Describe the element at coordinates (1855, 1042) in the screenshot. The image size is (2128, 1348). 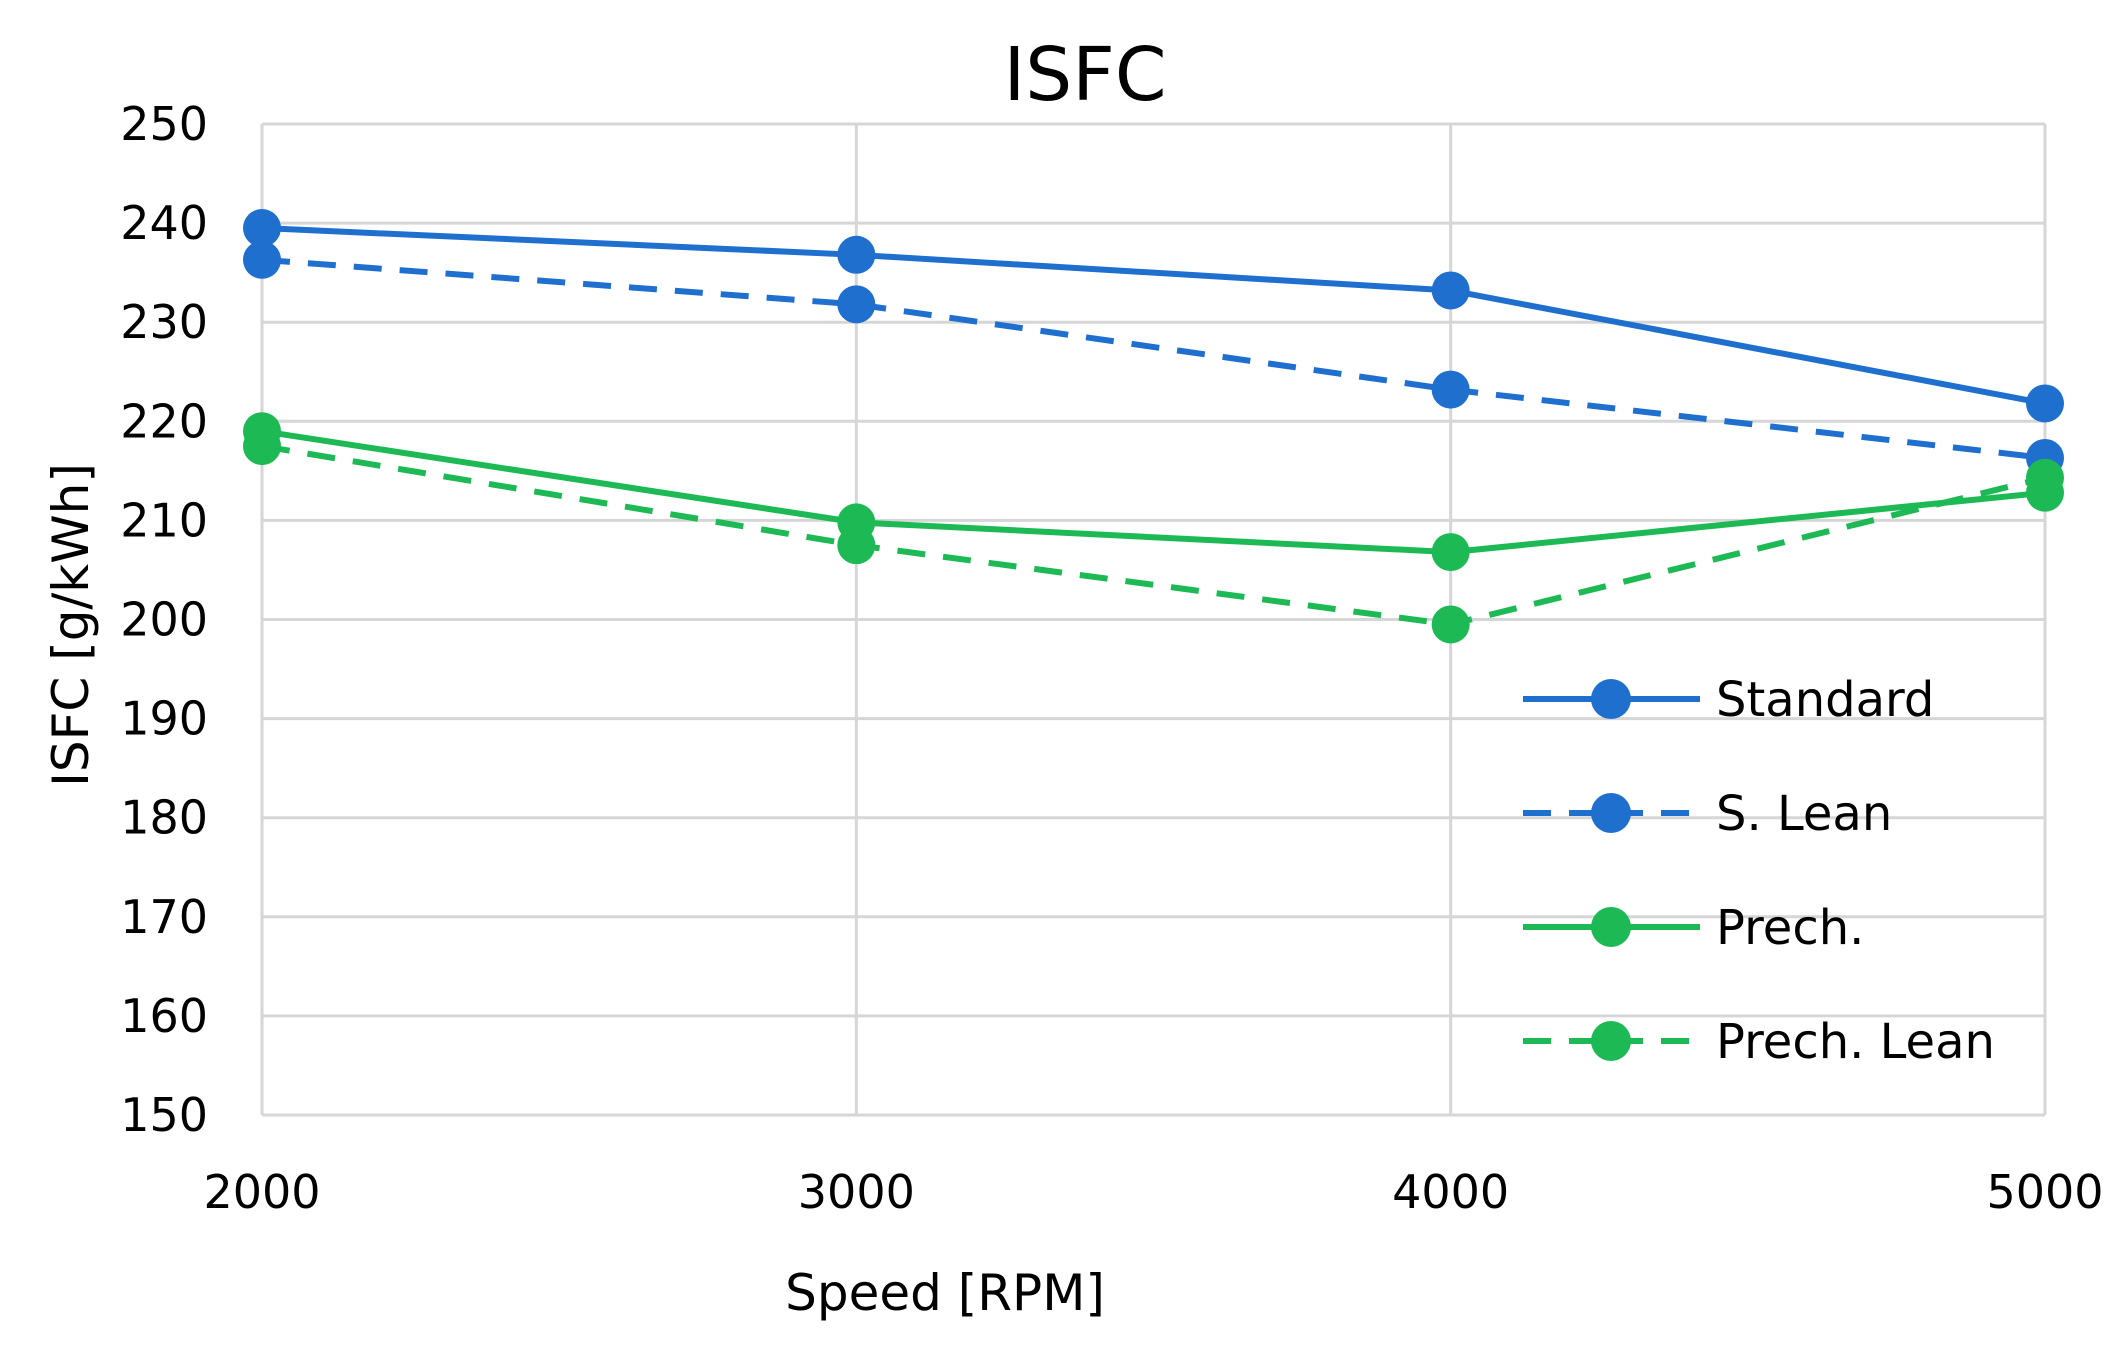
I see `legend-label: Prech. Lean` at that location.